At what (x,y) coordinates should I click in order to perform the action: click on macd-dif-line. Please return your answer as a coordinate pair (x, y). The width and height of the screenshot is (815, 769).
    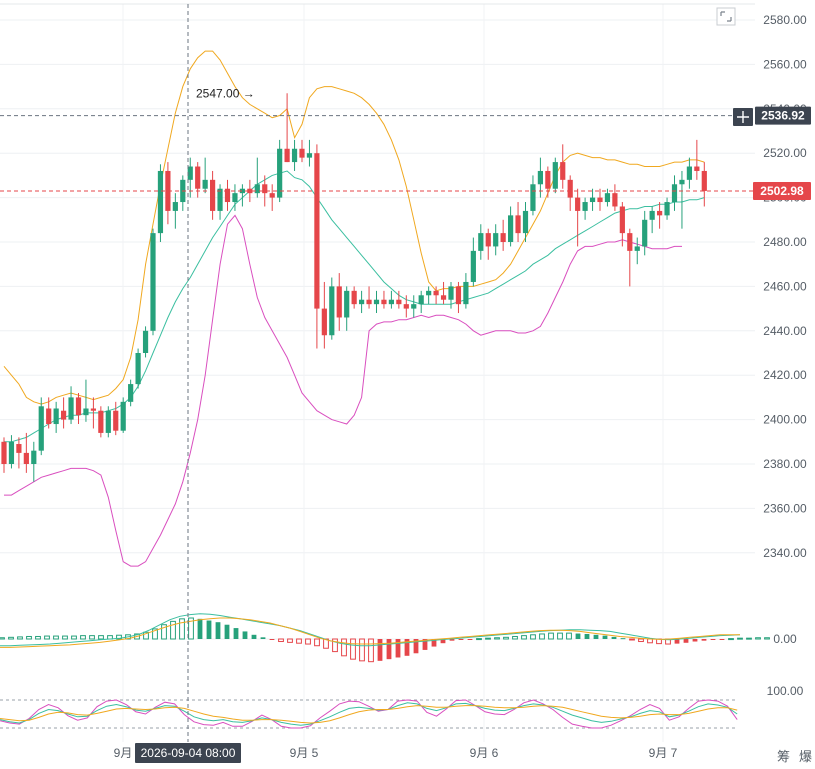
    Looking at the image, I should click on (370, 630).